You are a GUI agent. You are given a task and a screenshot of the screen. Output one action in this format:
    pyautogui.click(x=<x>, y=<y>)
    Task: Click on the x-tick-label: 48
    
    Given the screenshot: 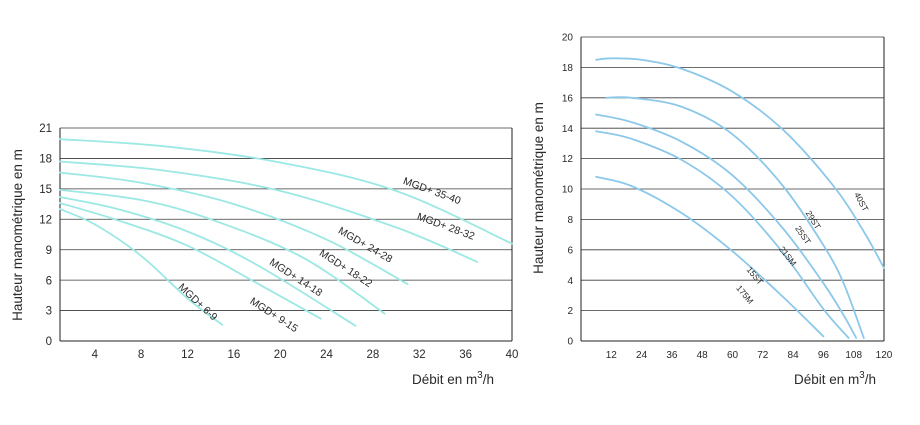 What is the action you would take?
    pyautogui.click(x=703, y=355)
    